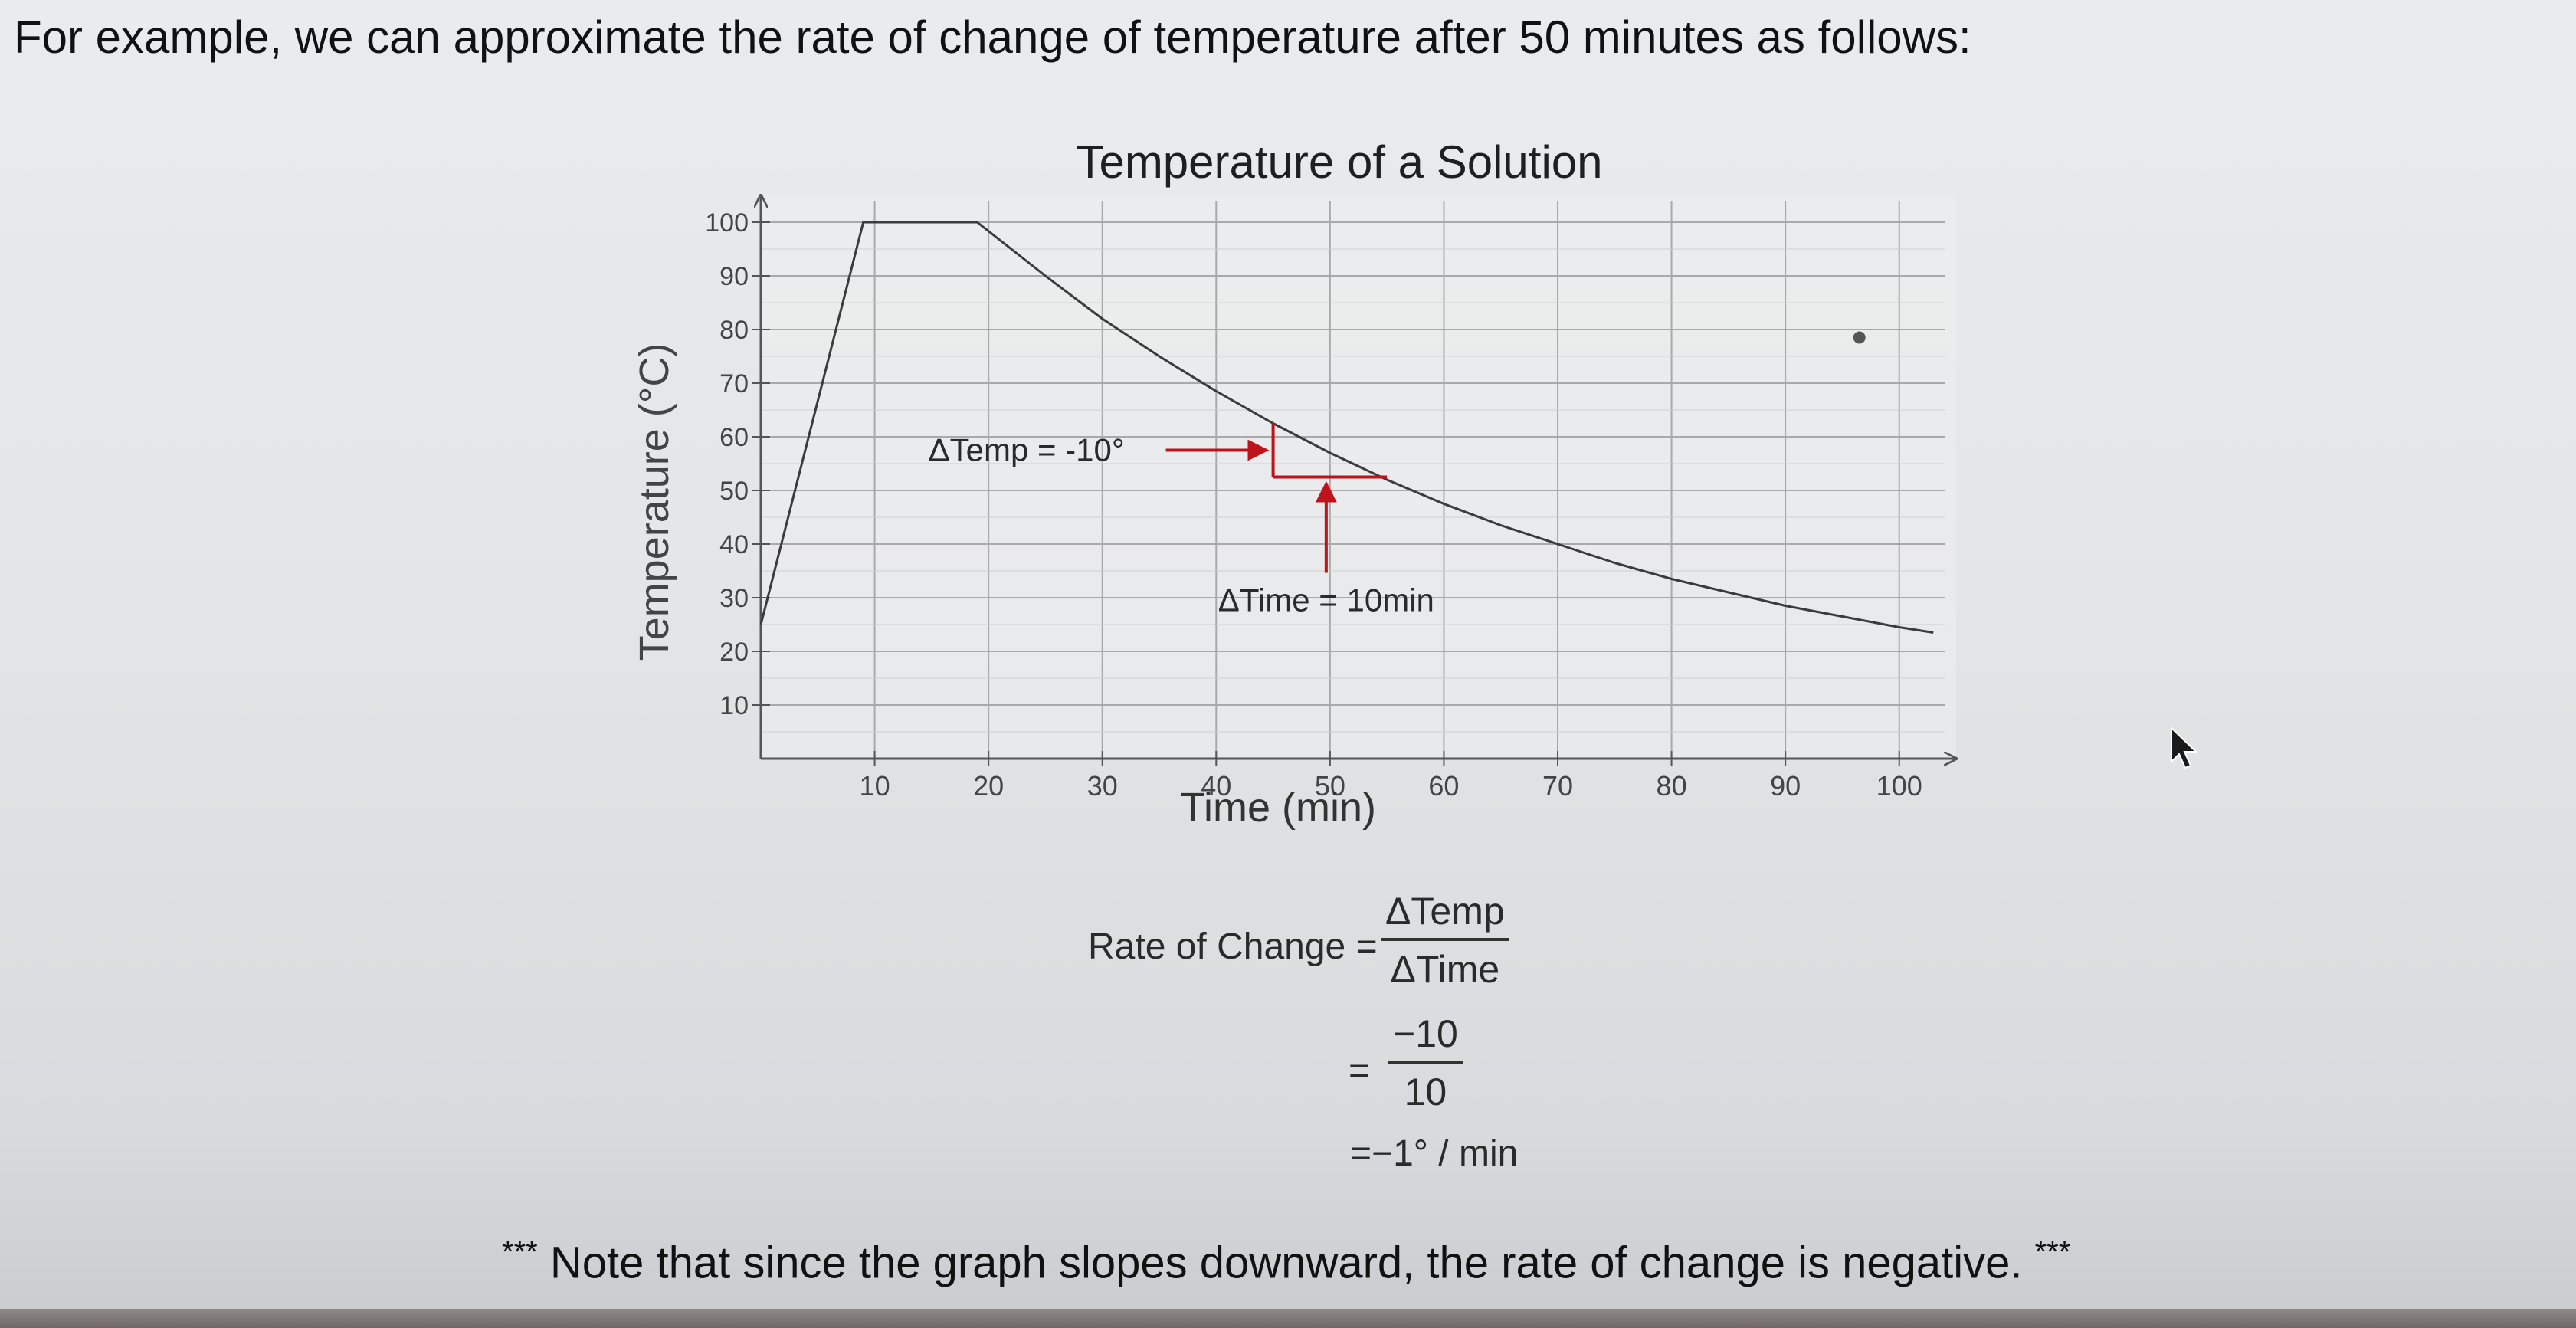 This screenshot has width=2576, height=1328. Describe the element at coordinates (2053, 1252) in the screenshot. I see `note-stars-right: ***` at that location.